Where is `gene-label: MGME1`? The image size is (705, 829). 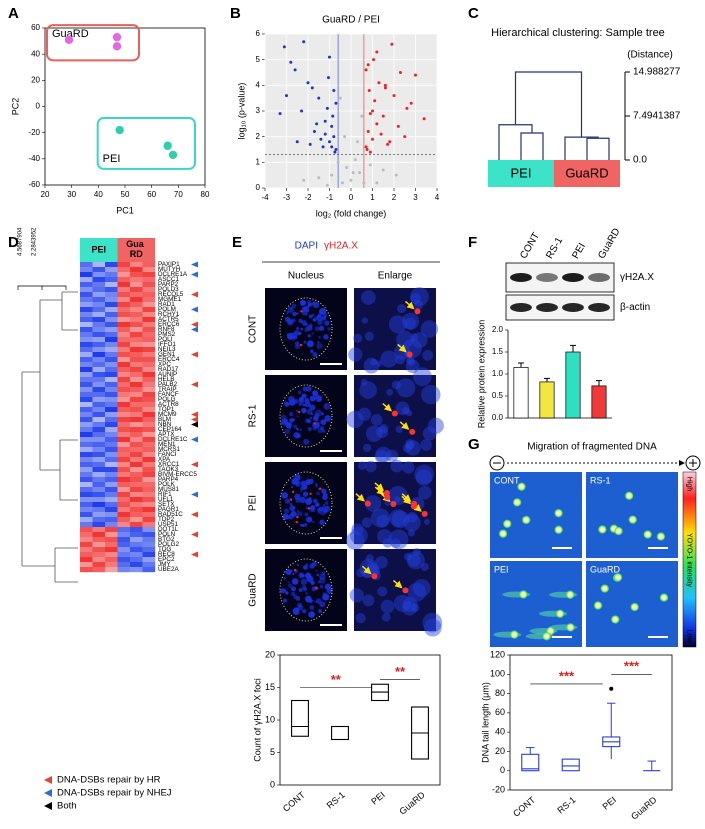 gene-label: MGME1 is located at coordinates (170, 299).